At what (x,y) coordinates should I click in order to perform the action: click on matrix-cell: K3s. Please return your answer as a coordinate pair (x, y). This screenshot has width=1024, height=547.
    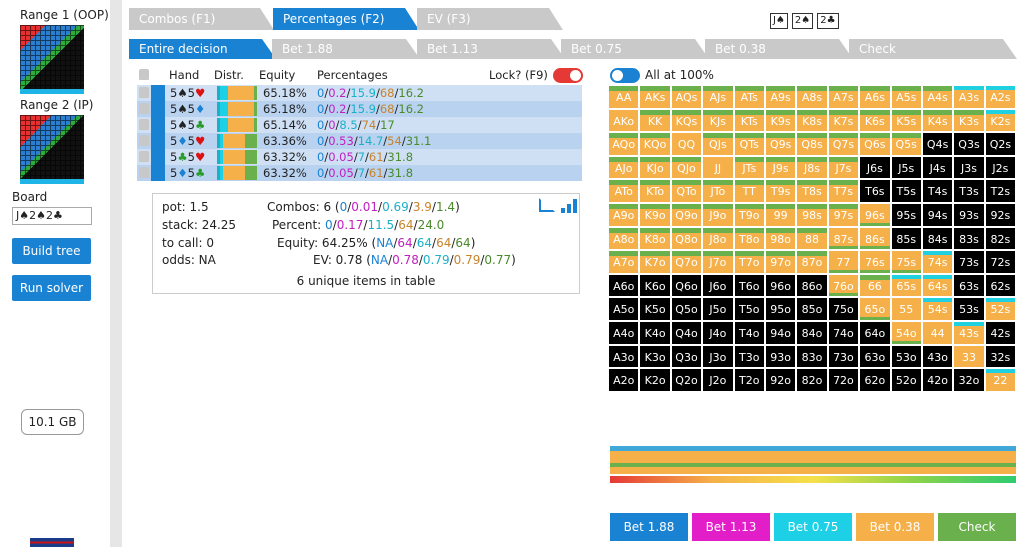
    Looking at the image, I should click on (969, 120).